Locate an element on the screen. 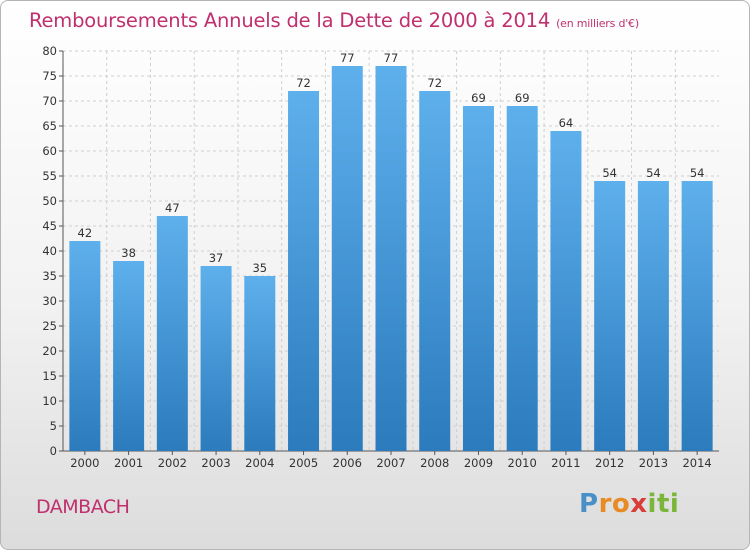 The height and width of the screenshot is (550, 750). logo-letter: o is located at coordinates (621, 504).